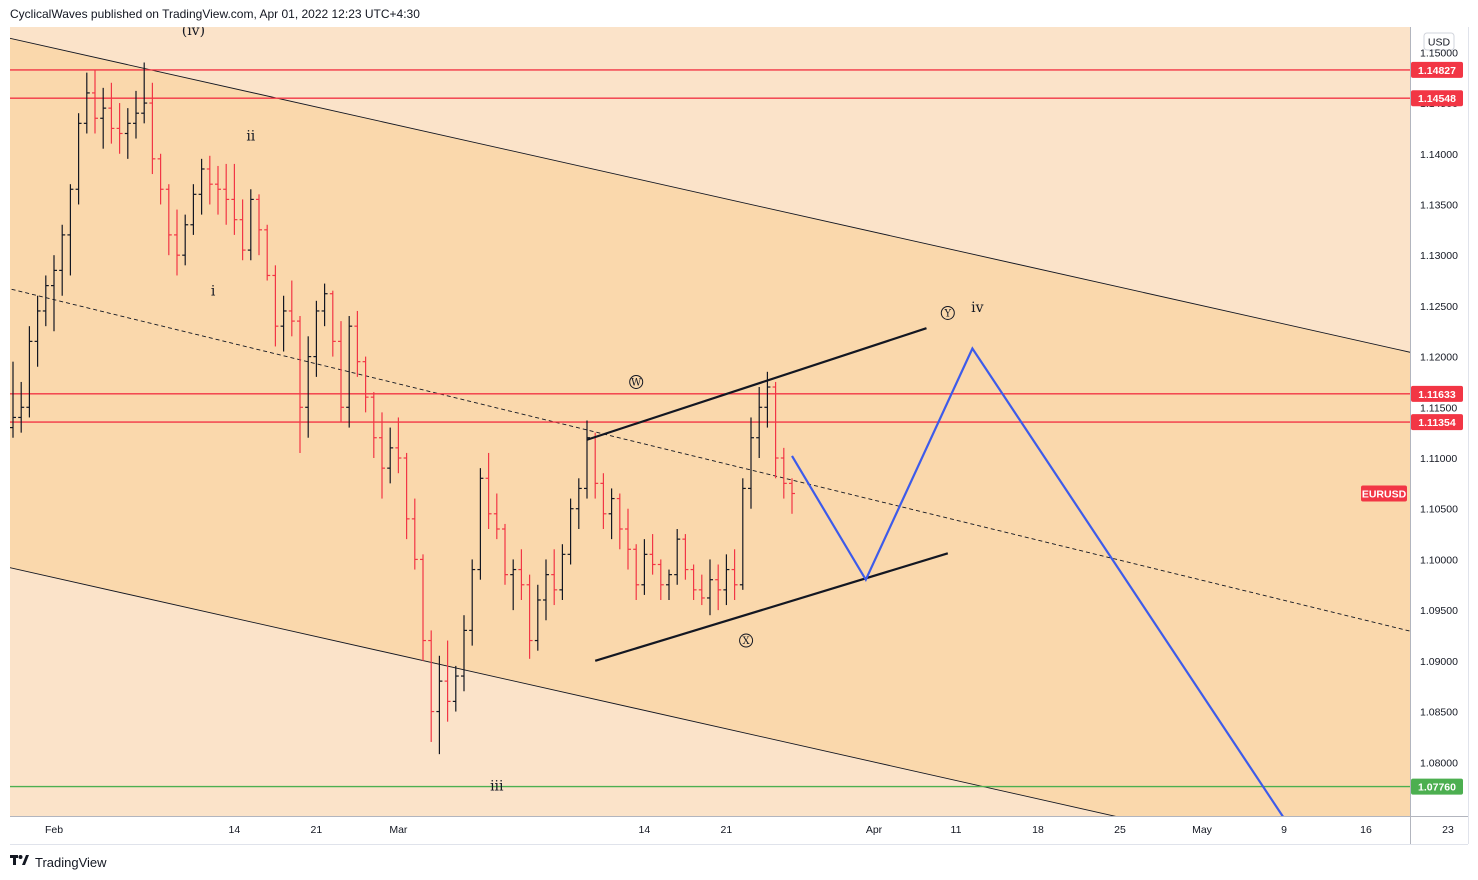 This screenshot has height=880, width=1478. I want to click on time-tick-label: 21, so click(727, 830).